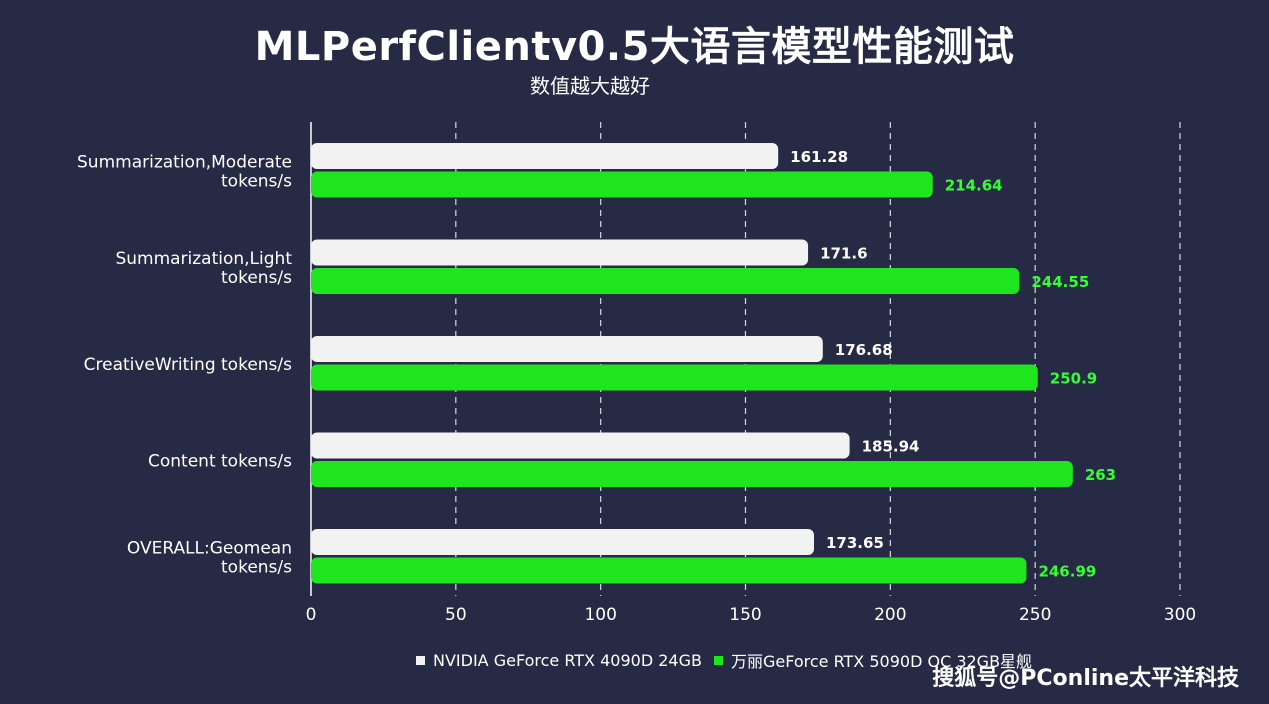  Describe the element at coordinates (1067, 572) in the screenshot. I see `value-label-series-2-cat-5: 246.99` at that location.